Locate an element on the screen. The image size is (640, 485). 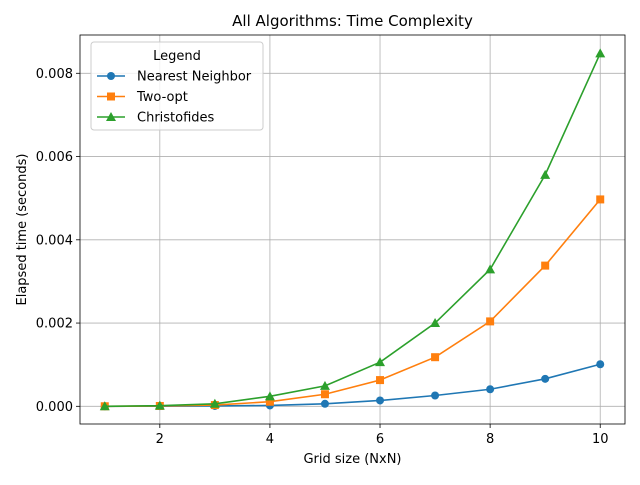
legend-item-nearest-neighbor: Nearest Neighbor is located at coordinates (174, 77).